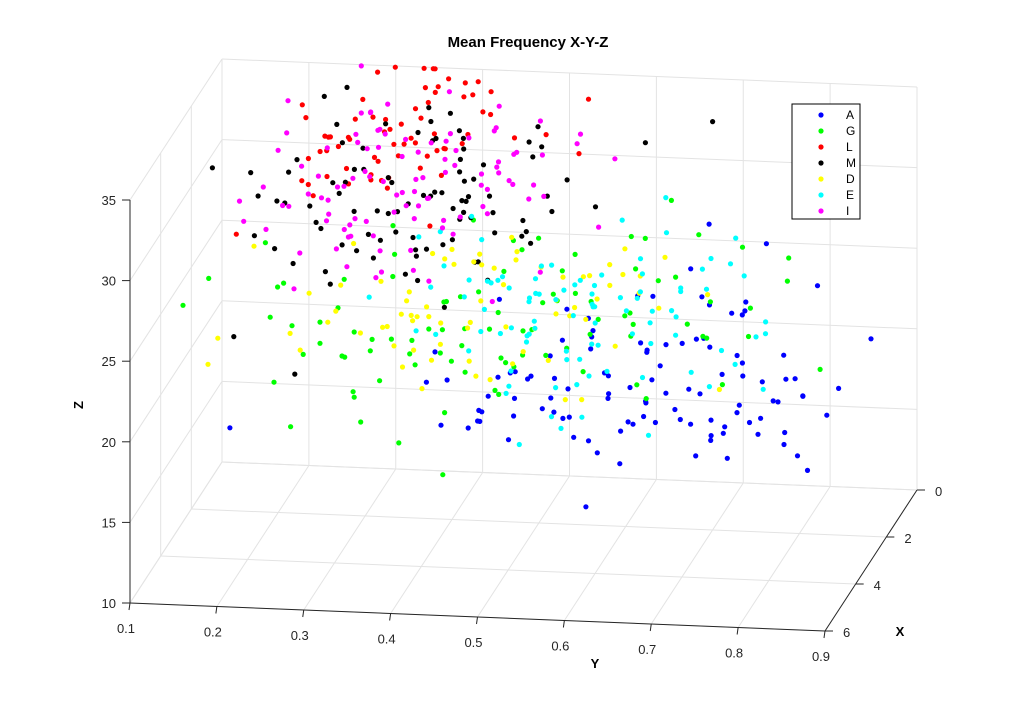 Image resolution: width=1018 pixels, height=701 pixels. I want to click on series-E, so click(567, 321).